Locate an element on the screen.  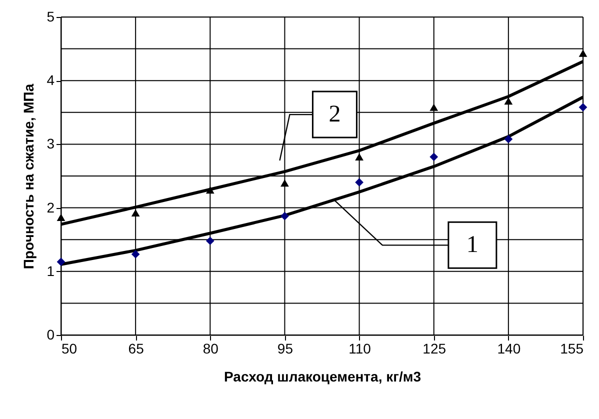
x-tick-label: 80 is located at coordinates (210, 348).